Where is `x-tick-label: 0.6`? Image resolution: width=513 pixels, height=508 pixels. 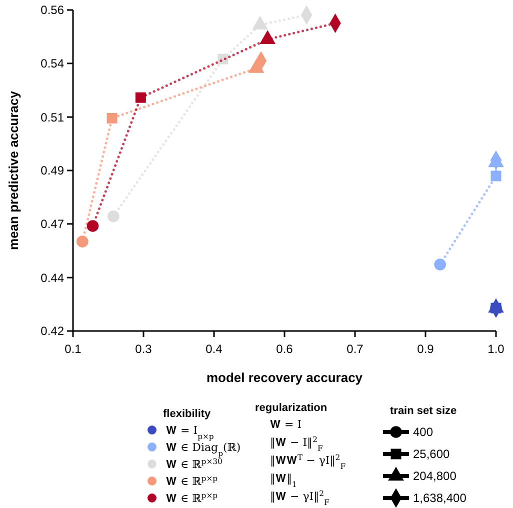 x-tick-label: 0.6 is located at coordinates (285, 349).